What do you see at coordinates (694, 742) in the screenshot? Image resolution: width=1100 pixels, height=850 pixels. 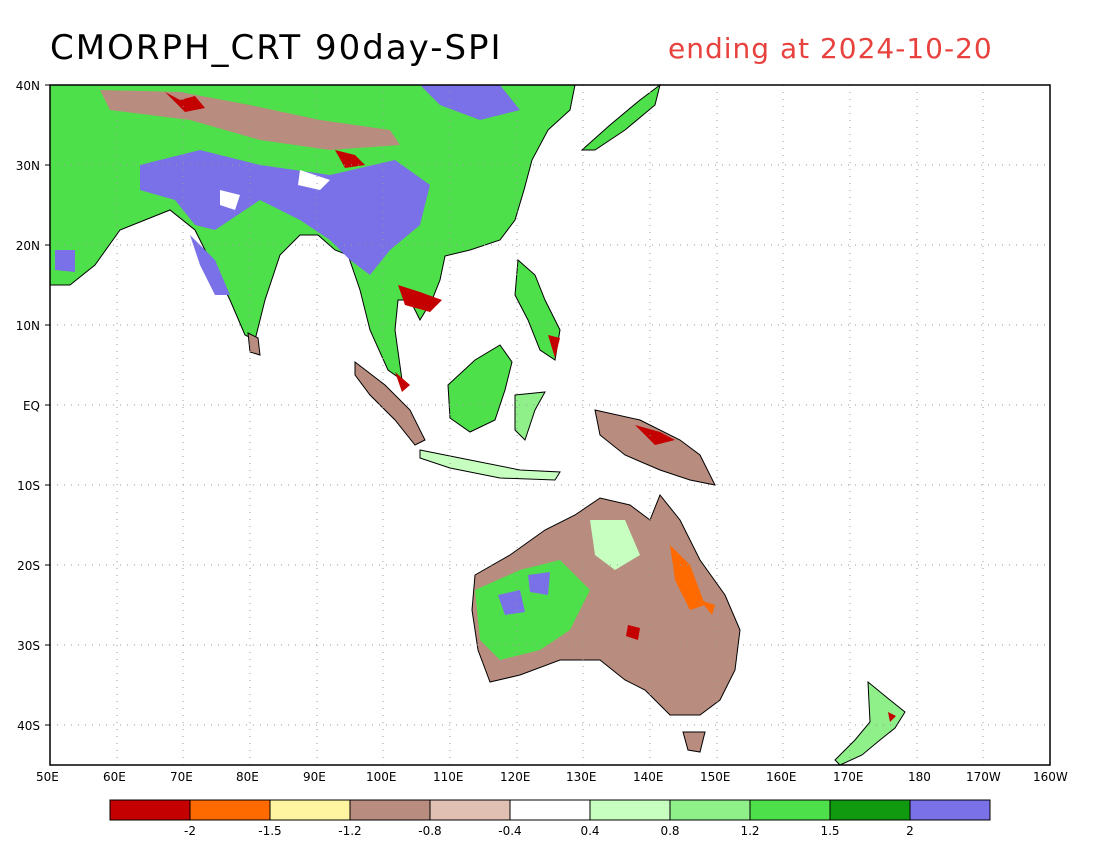 I see `tasmania-landmass` at bounding box center [694, 742].